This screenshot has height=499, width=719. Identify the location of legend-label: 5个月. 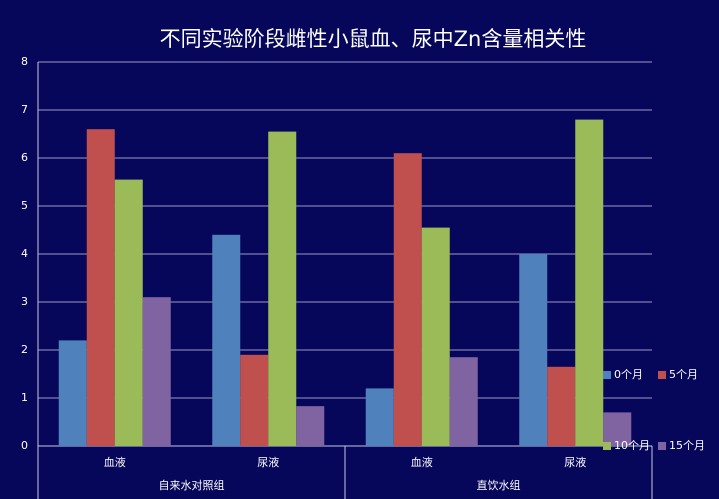
(683, 374).